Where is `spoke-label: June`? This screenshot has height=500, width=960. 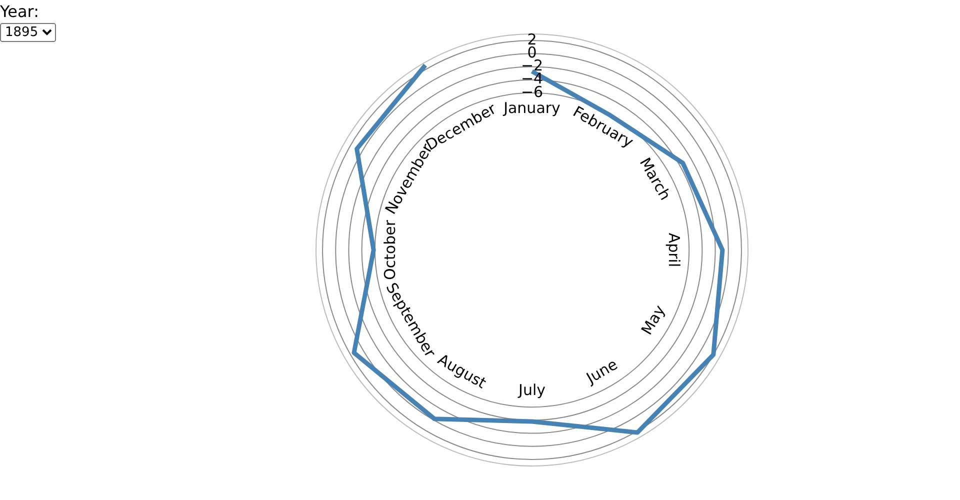 spoke-label: June is located at coordinates (601, 371).